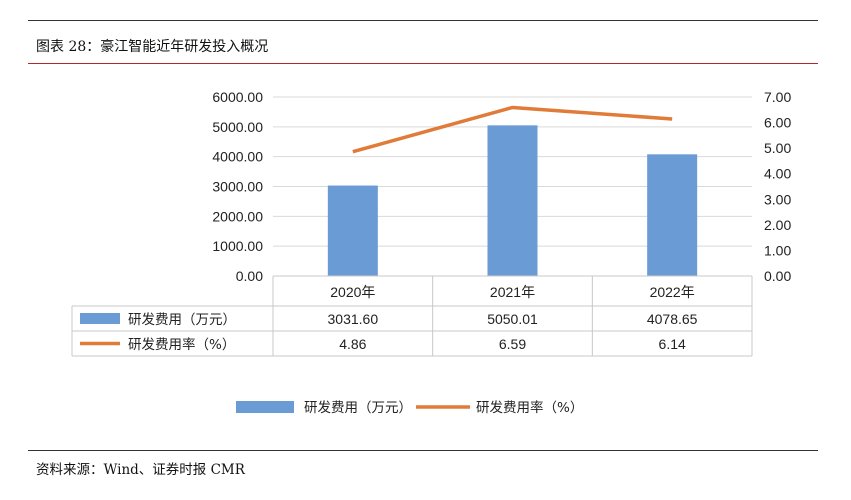 The height and width of the screenshot is (500, 851). What do you see at coordinates (352, 344) in the screenshot?
I see `data-label: 4.86` at bounding box center [352, 344].